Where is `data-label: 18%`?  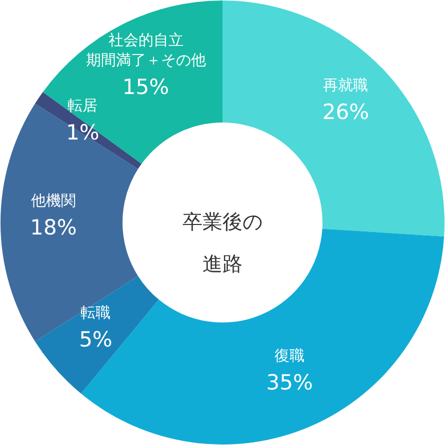
data-label: 18% is located at coordinates (53, 228).